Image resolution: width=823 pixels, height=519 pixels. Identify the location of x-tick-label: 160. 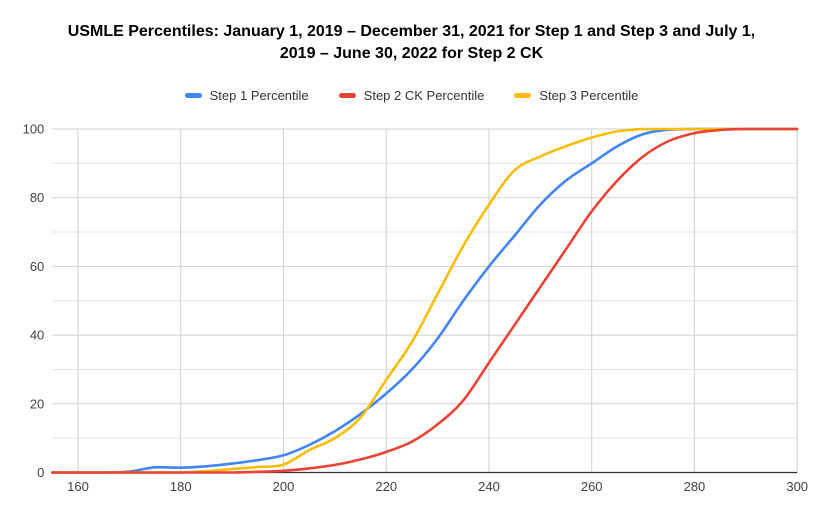
(78, 486).